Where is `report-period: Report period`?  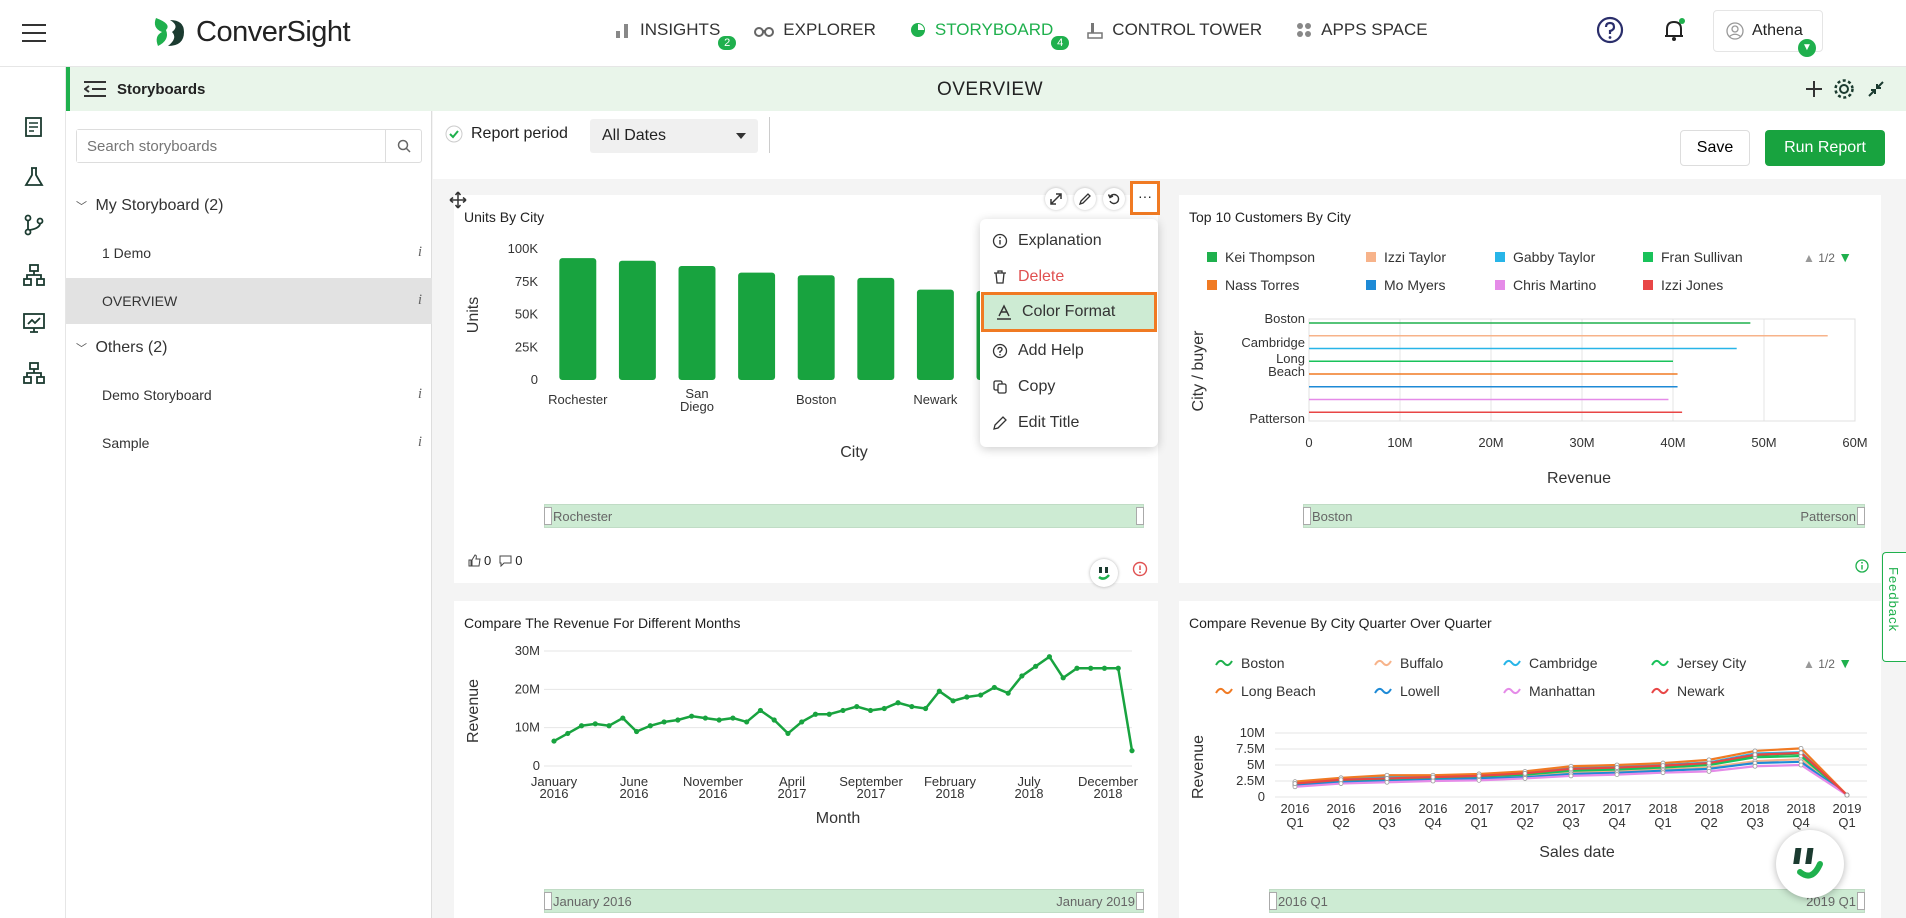
report-period: Report period is located at coordinates (506, 134).